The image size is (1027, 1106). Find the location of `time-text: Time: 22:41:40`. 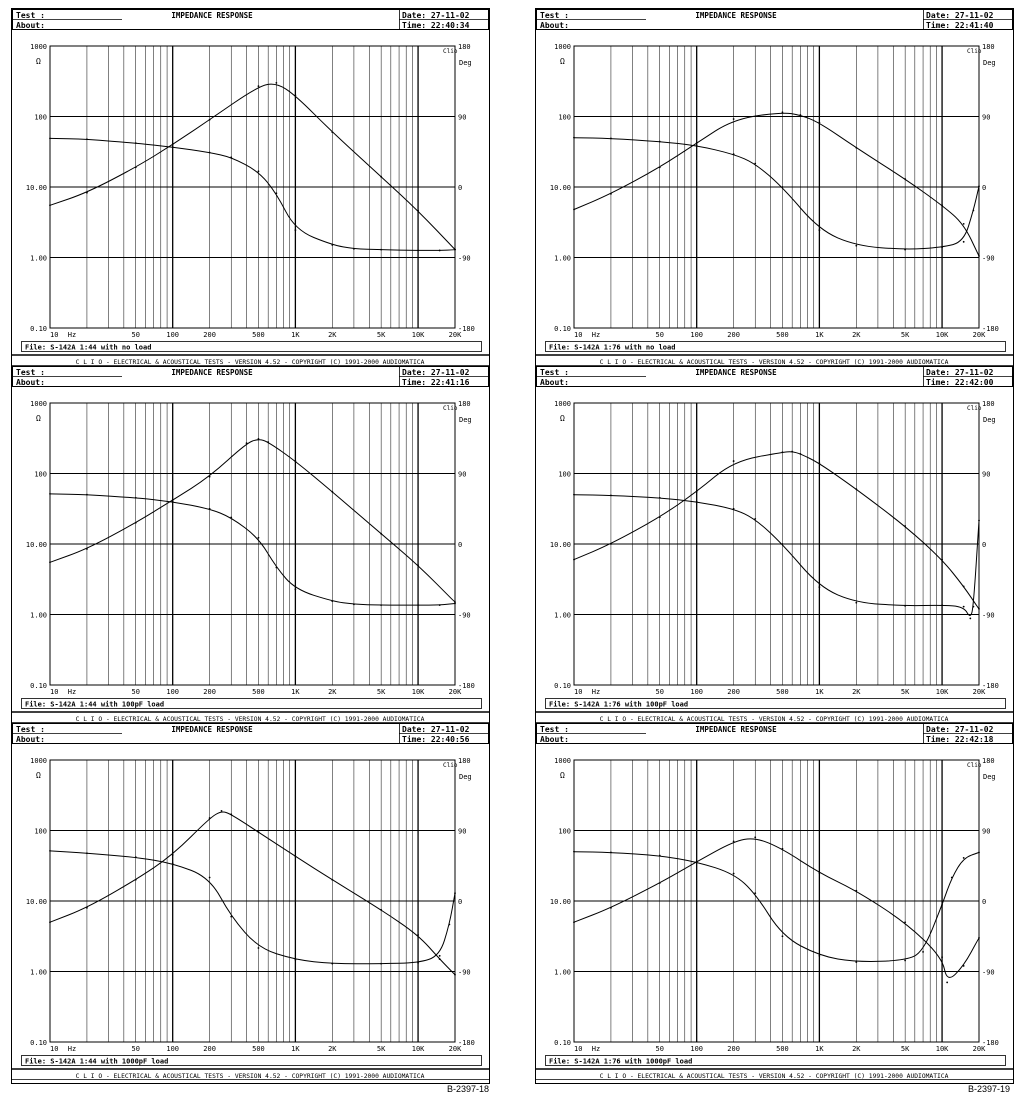

time-text: Time: 22:41:40 is located at coordinates (960, 25).